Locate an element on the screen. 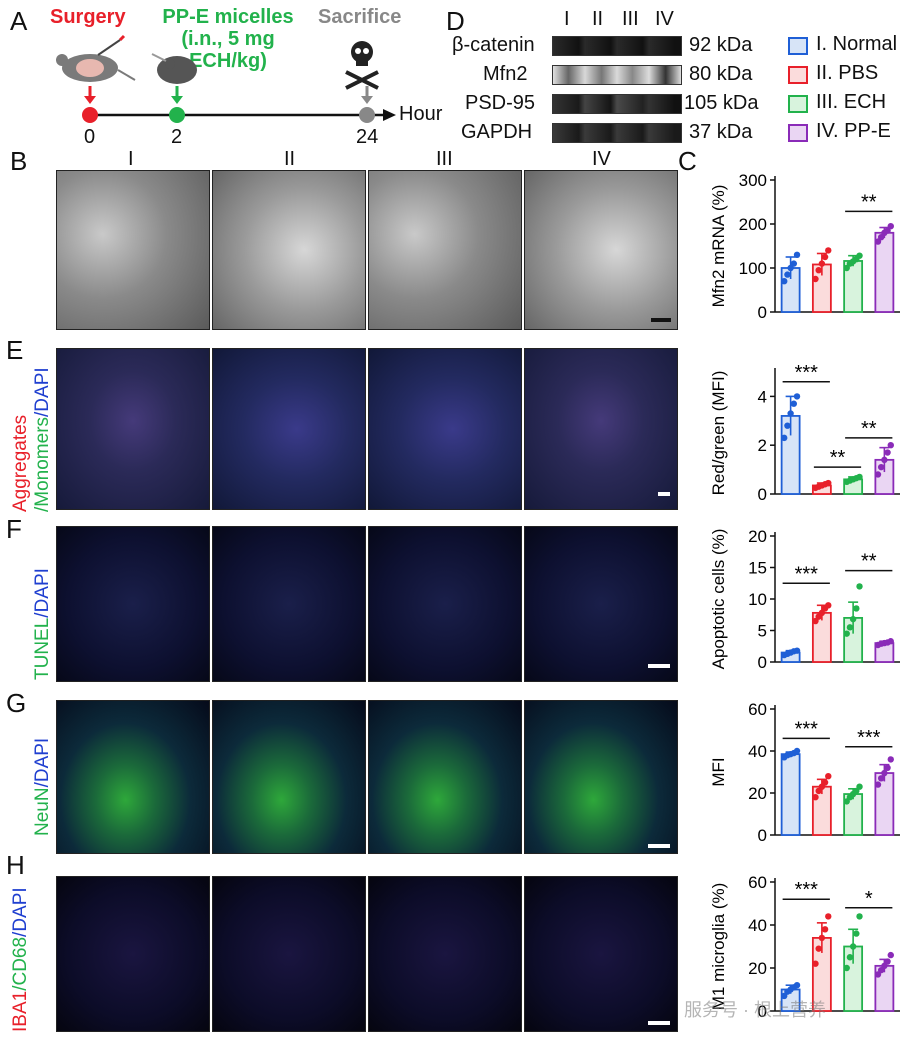 The height and width of the screenshot is (1039, 912). micelles-line-3: ECH/kg) is located at coordinates (228, 61).